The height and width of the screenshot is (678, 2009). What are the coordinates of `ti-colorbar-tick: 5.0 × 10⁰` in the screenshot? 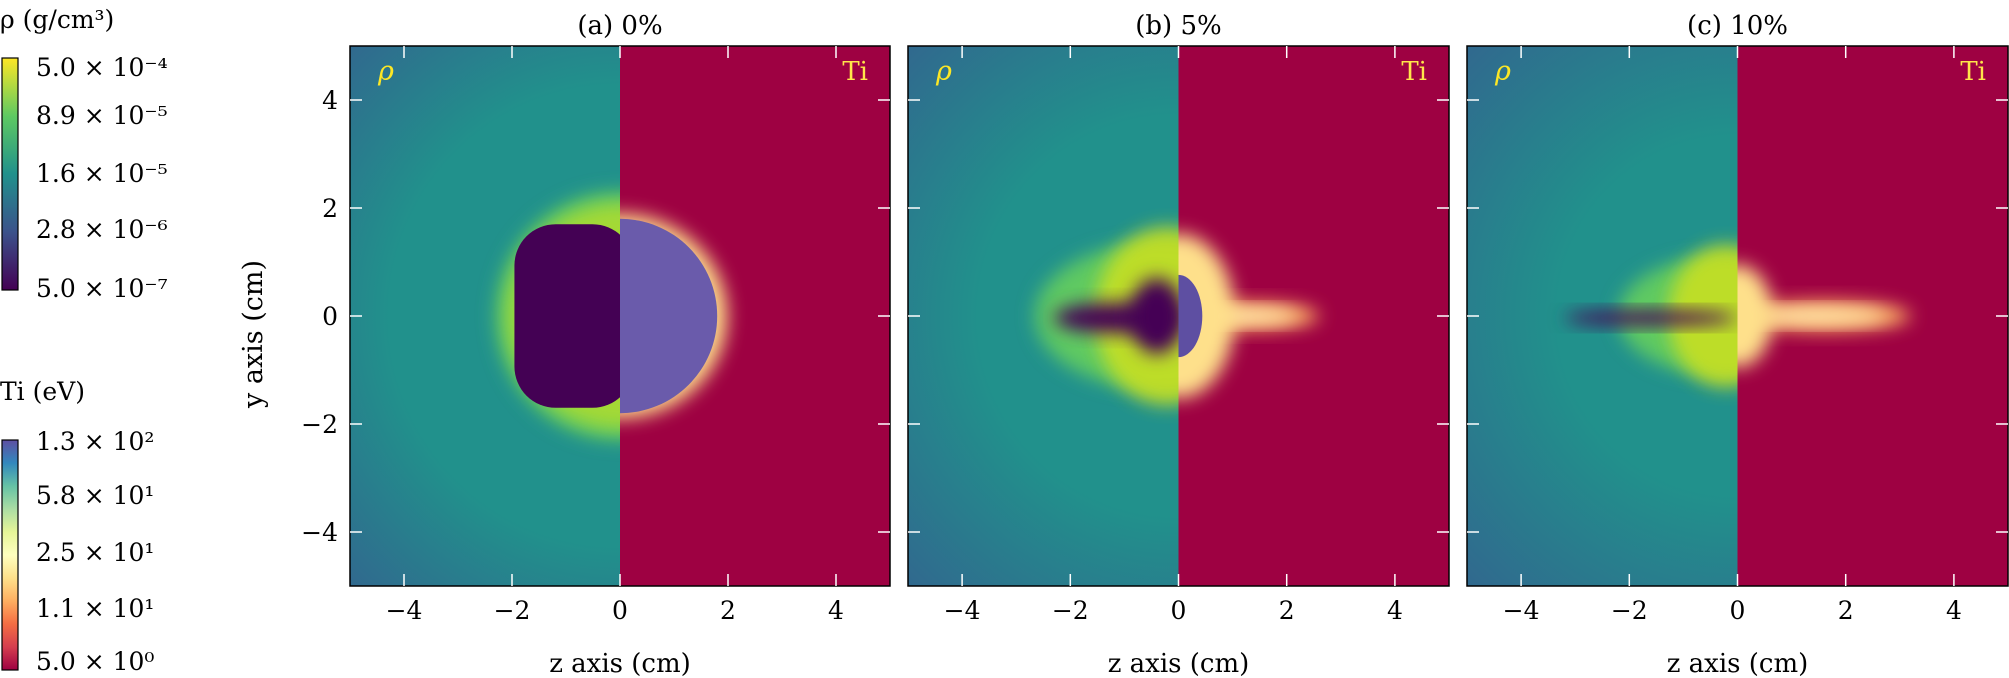 It's located at (95, 661).